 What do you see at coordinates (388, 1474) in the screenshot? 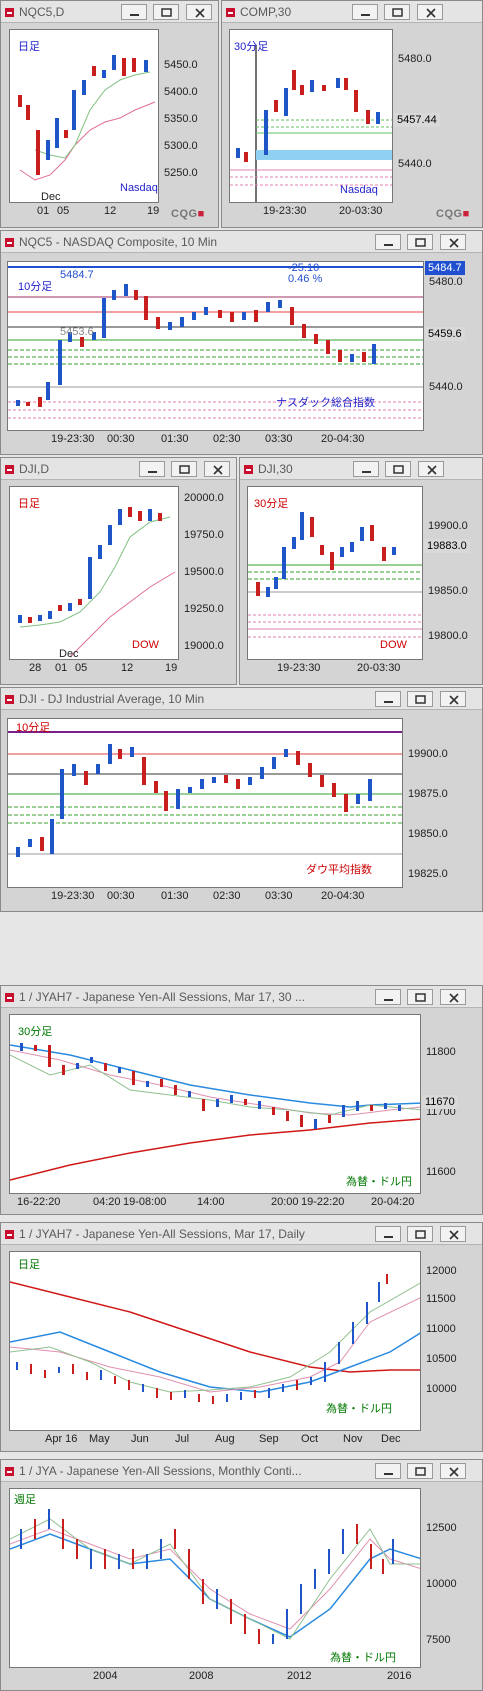
I see `minimize-icon` at bounding box center [388, 1474].